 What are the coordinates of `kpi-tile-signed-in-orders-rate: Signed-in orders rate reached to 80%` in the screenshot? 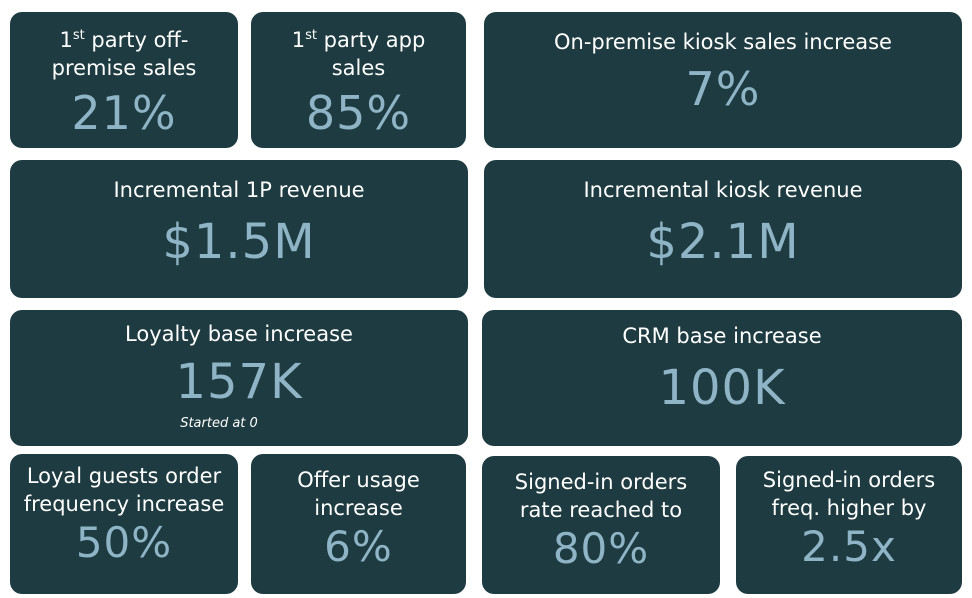 It's located at (601, 525).